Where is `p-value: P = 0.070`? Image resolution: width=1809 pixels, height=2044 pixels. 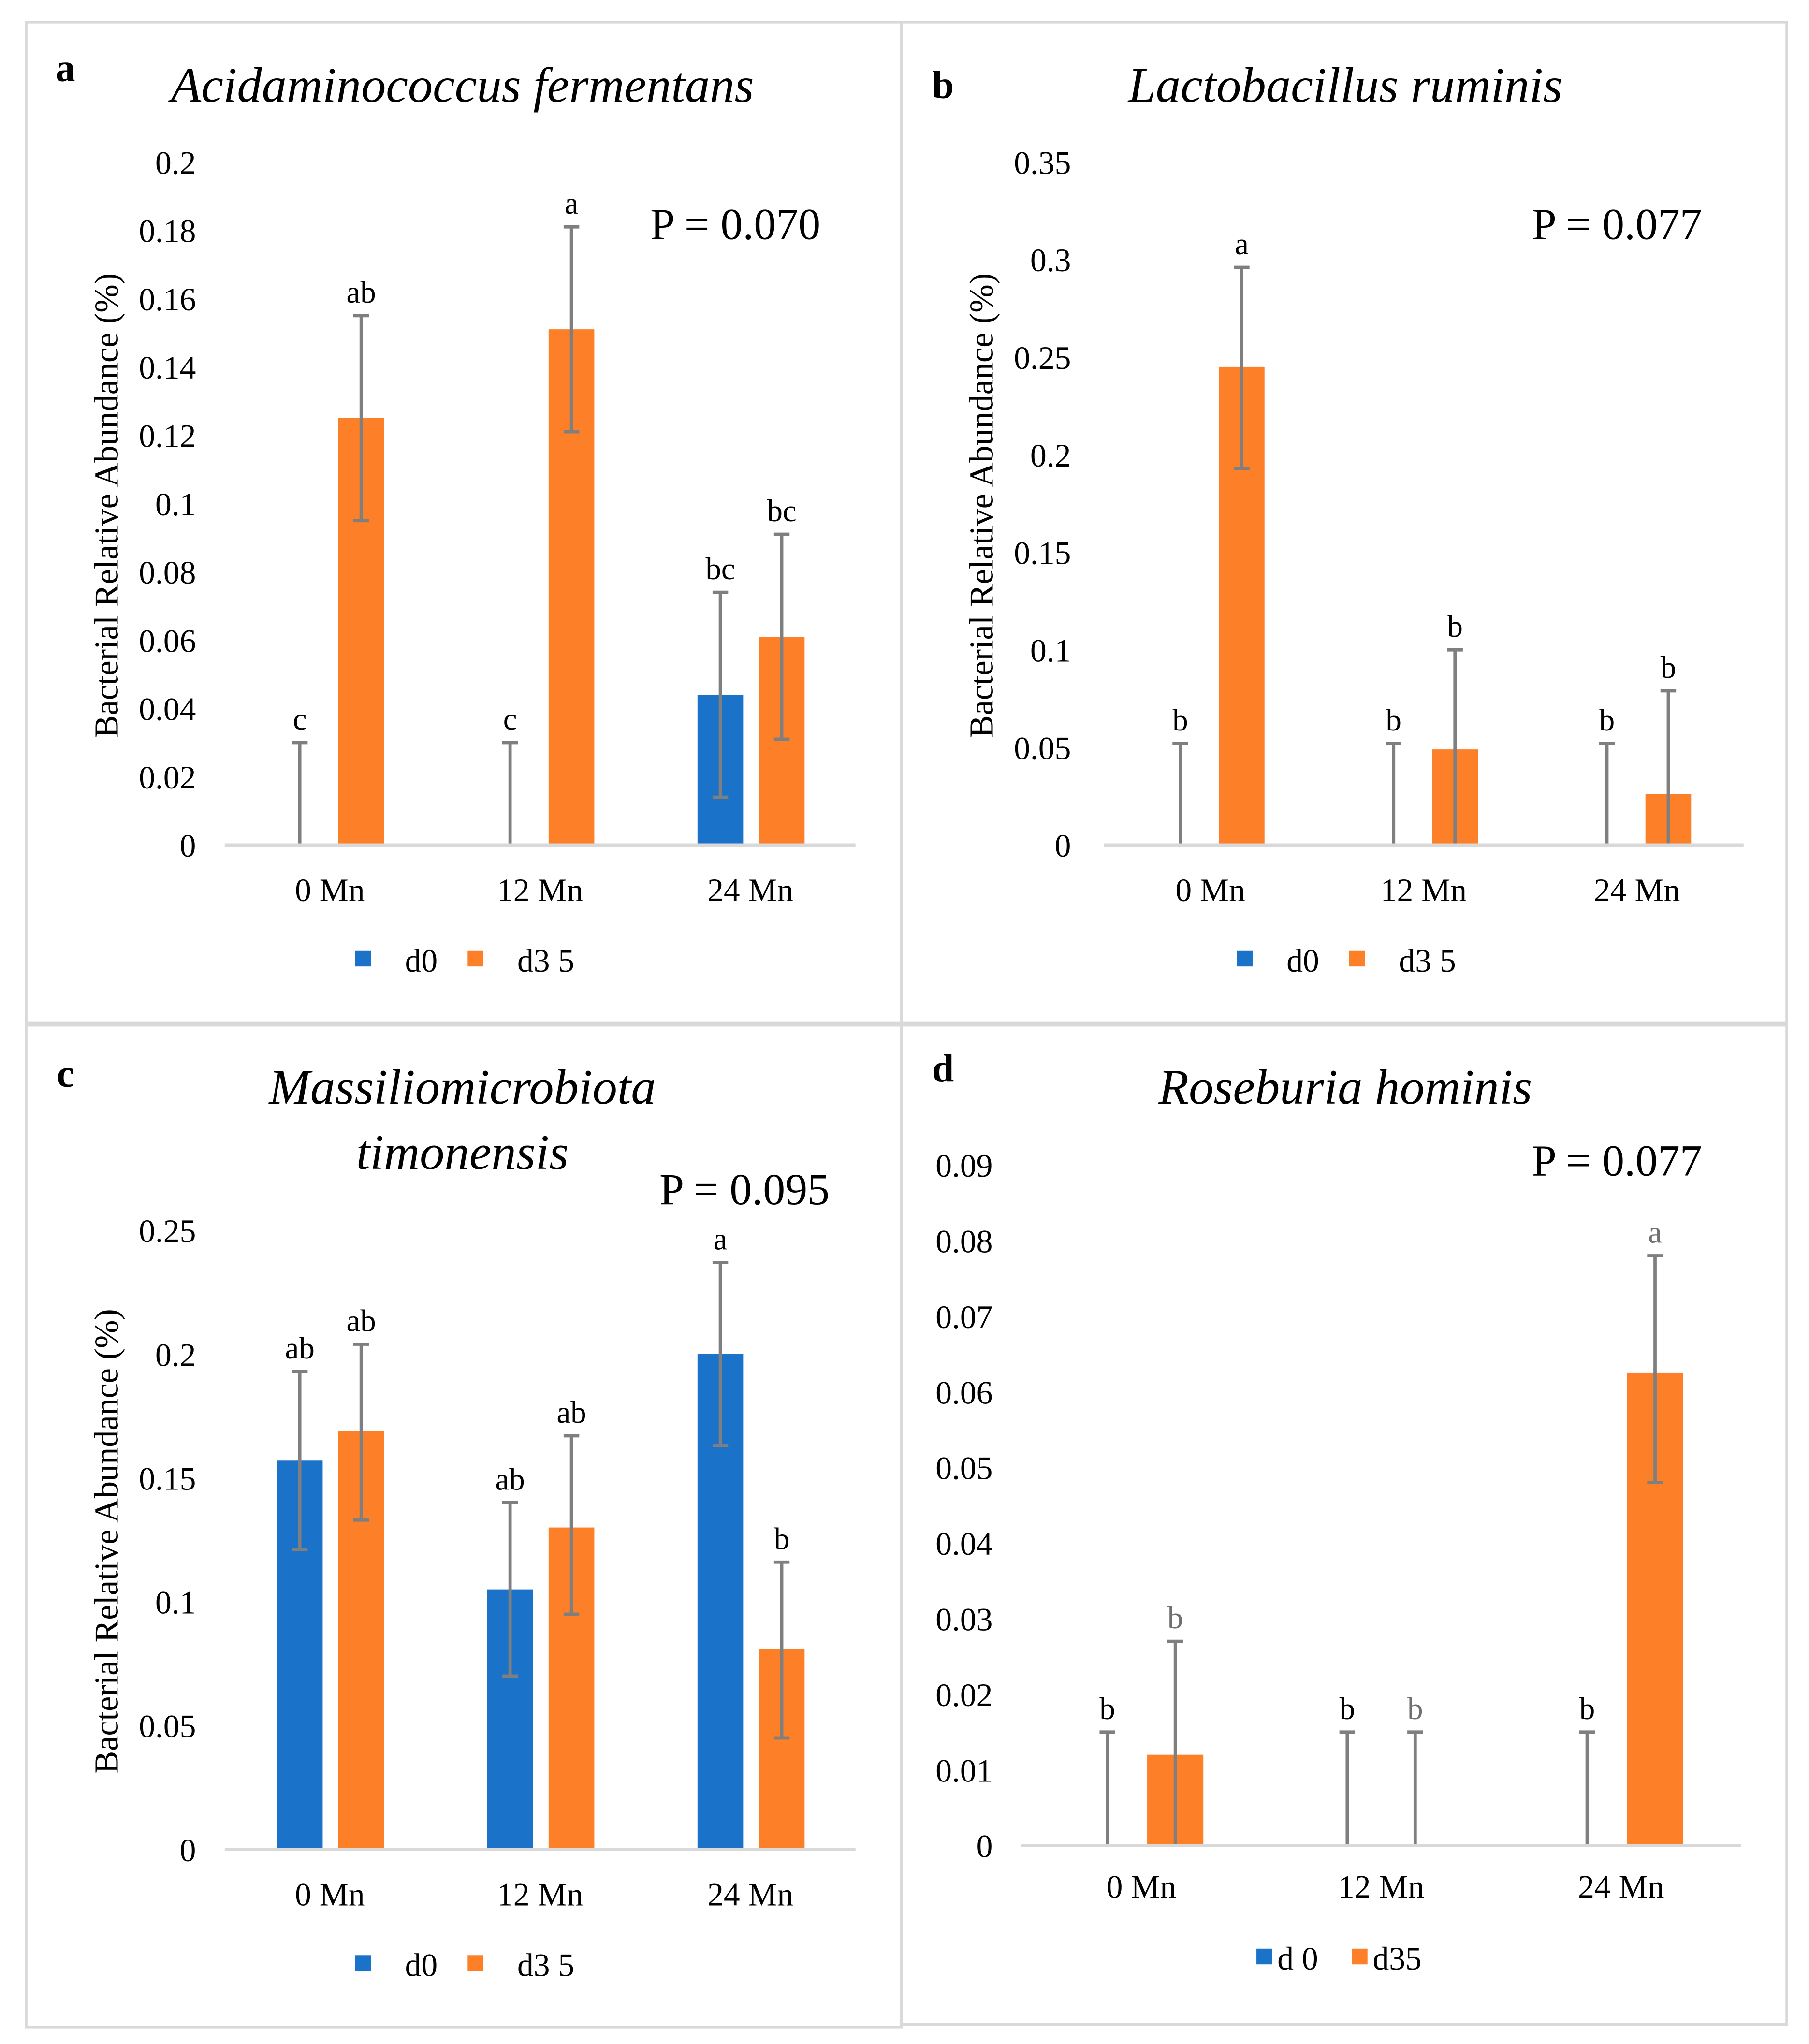
p-value: P = 0.070 is located at coordinates (735, 223).